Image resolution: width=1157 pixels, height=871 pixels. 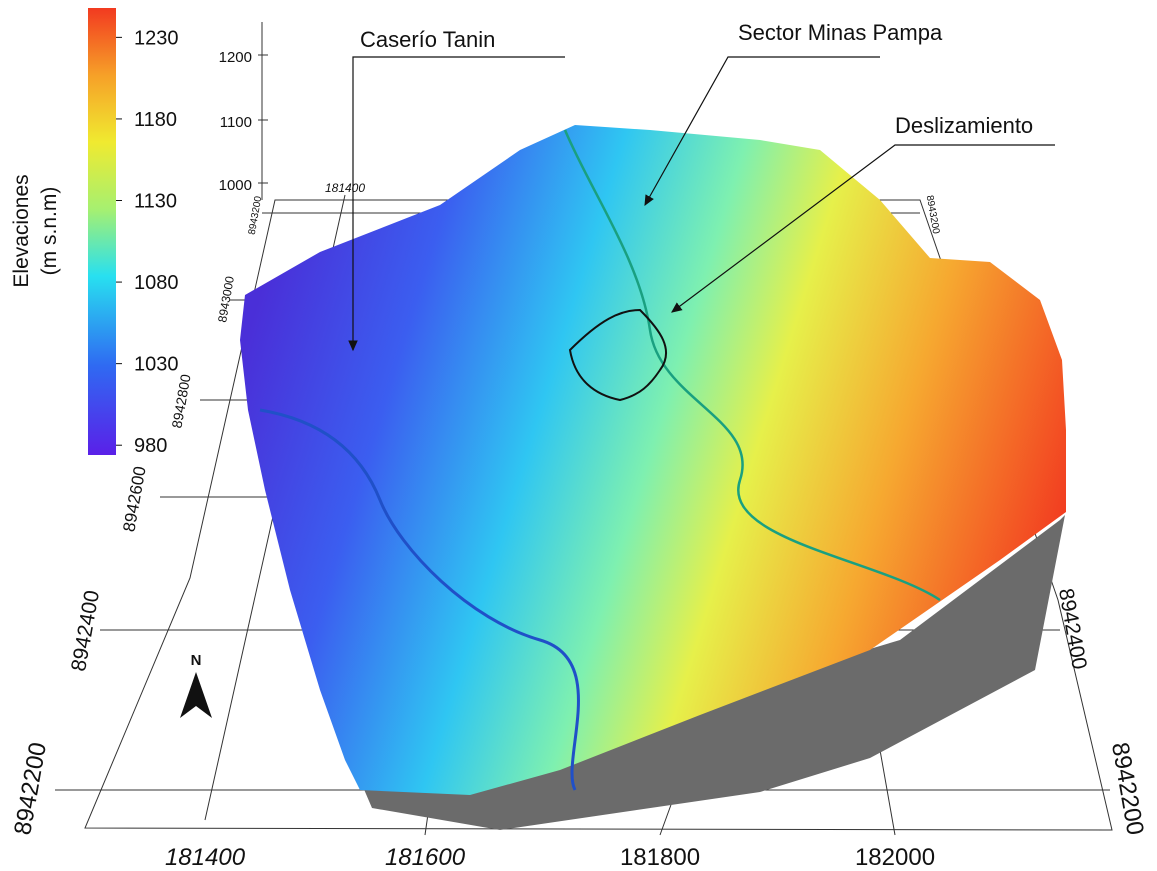 What do you see at coordinates (226, 299) in the screenshot?
I see `y-tick-label: 8943000` at bounding box center [226, 299].